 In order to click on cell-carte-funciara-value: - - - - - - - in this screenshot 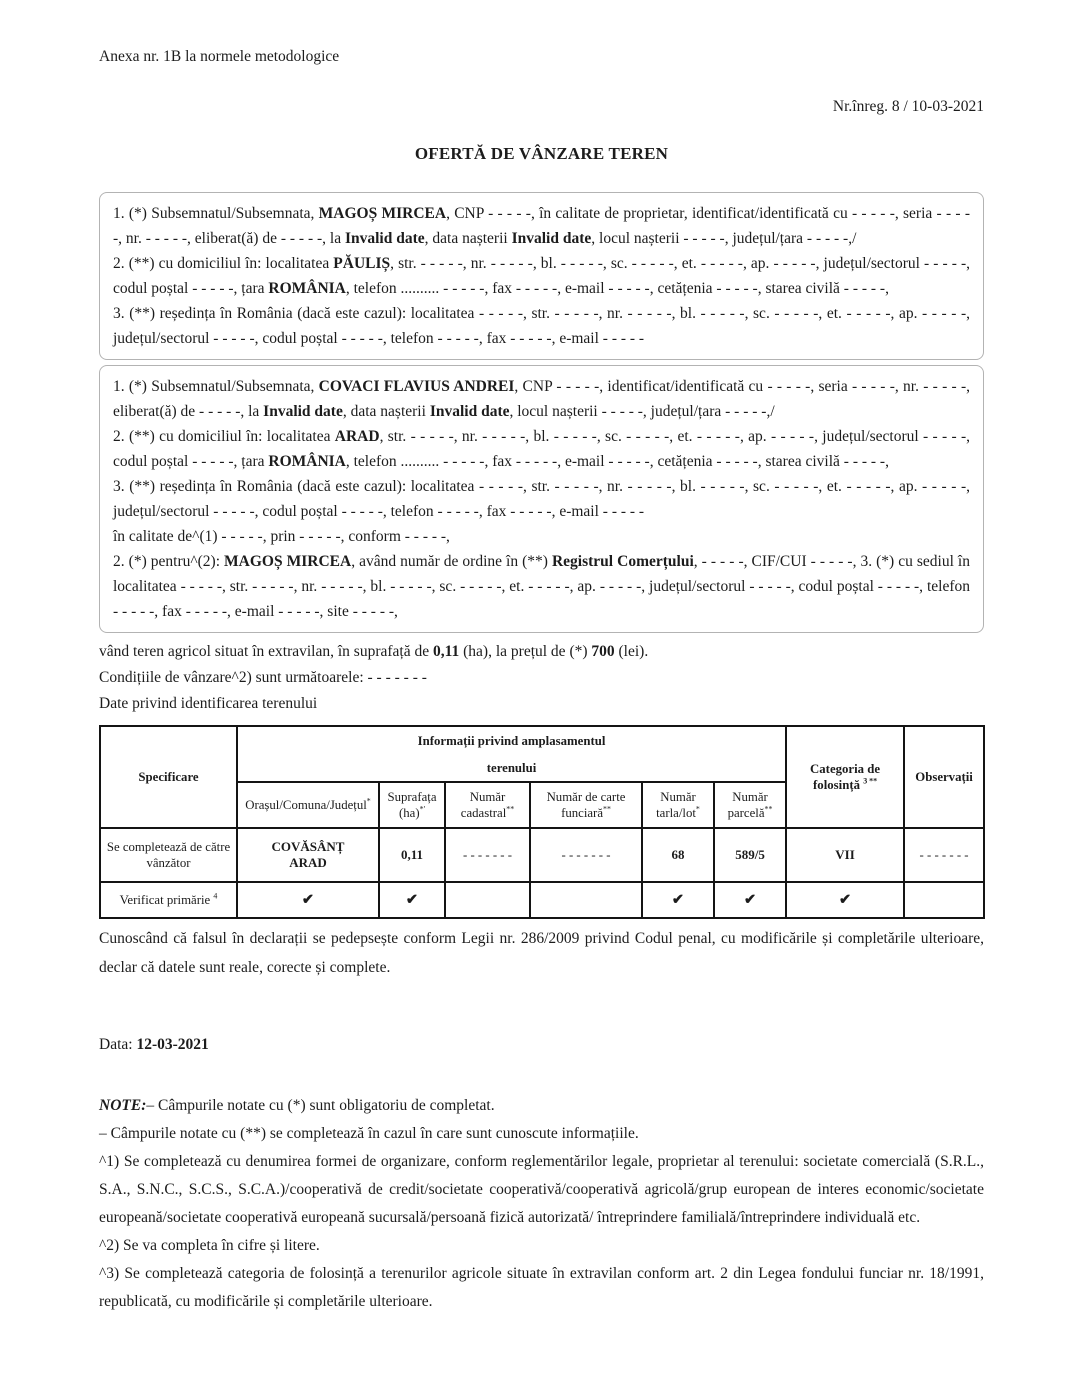, I will do `click(586, 855)`.